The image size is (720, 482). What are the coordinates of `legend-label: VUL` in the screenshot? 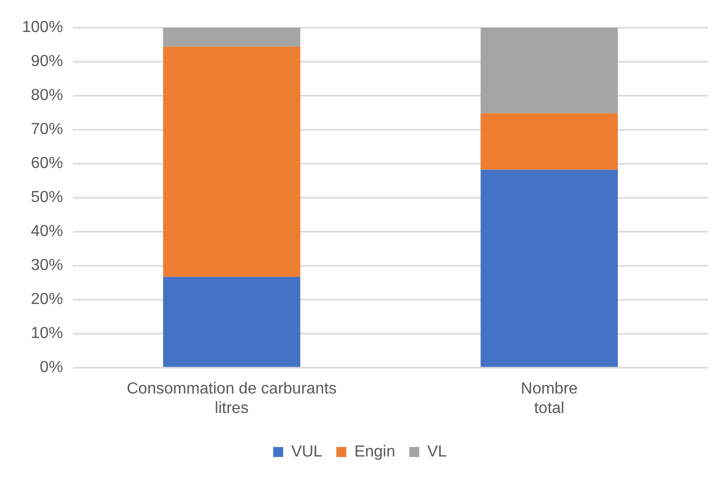 It's located at (306, 451).